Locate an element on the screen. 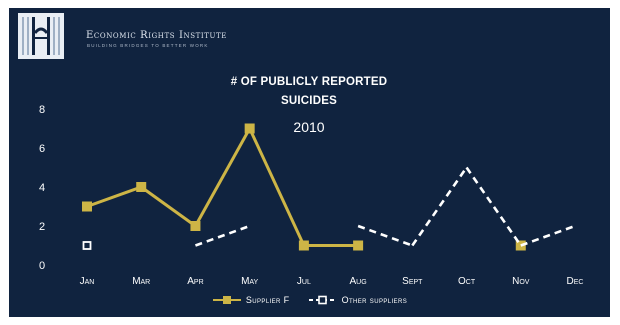  y-tick-label: 4 is located at coordinates (42, 188).